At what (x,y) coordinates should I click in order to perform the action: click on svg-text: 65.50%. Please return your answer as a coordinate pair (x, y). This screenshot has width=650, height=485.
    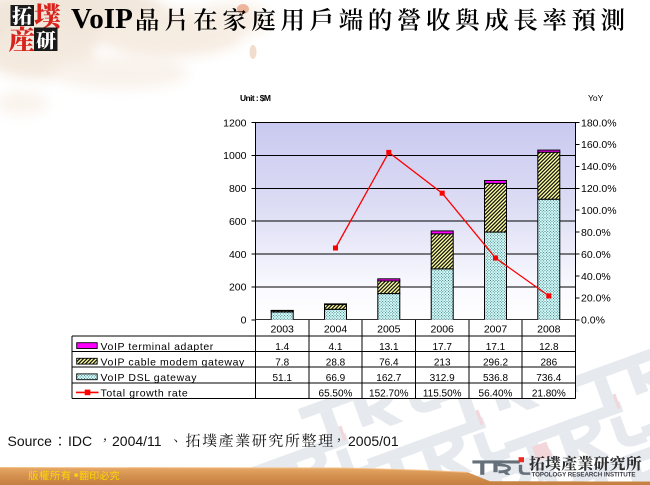
    Looking at the image, I should click on (336, 394).